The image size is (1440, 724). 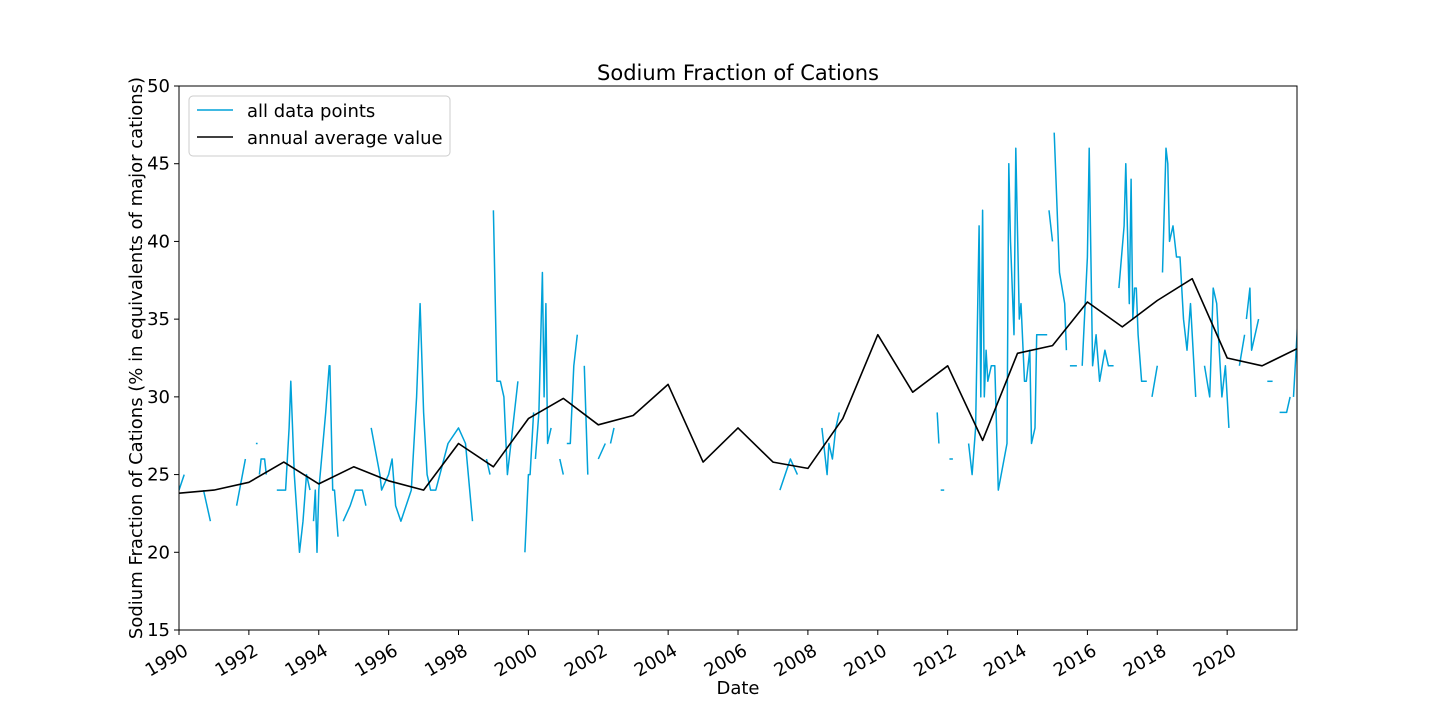 What do you see at coordinates (516, 660) in the screenshot?
I see `x-tick-label-2000: 2000` at bounding box center [516, 660].